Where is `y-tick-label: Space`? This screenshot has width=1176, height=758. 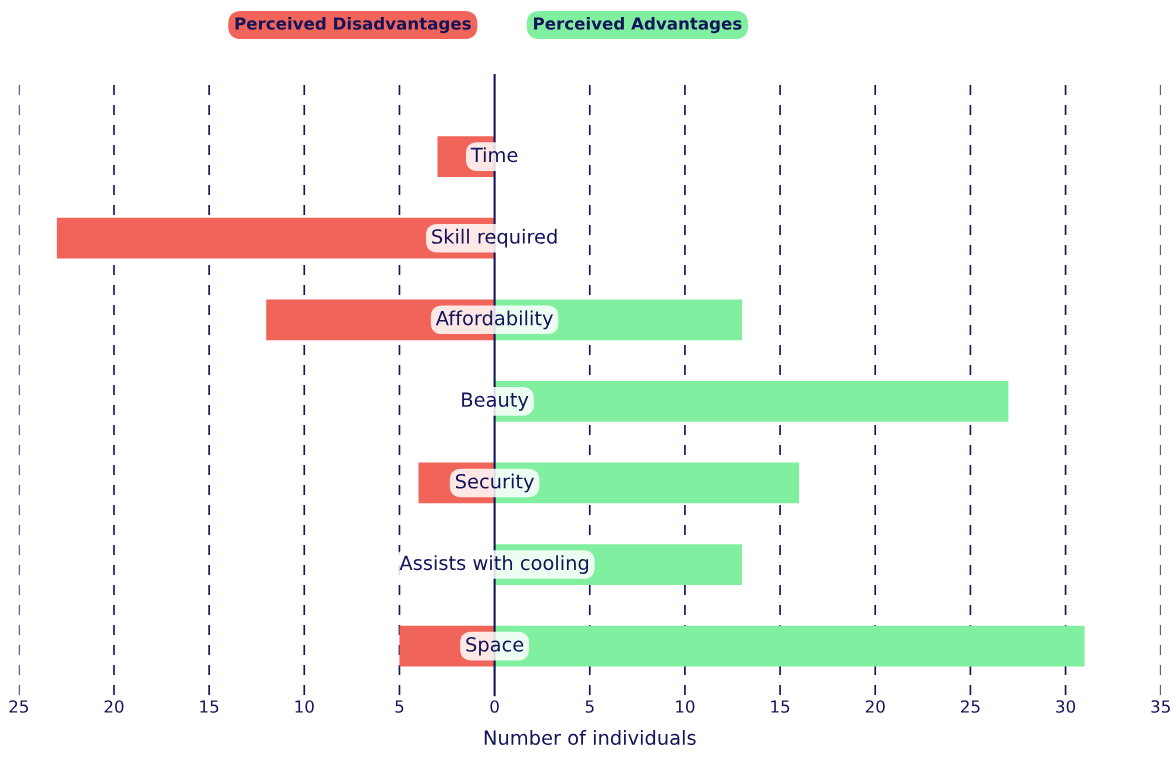
y-tick-label: Space is located at coordinates (495, 646).